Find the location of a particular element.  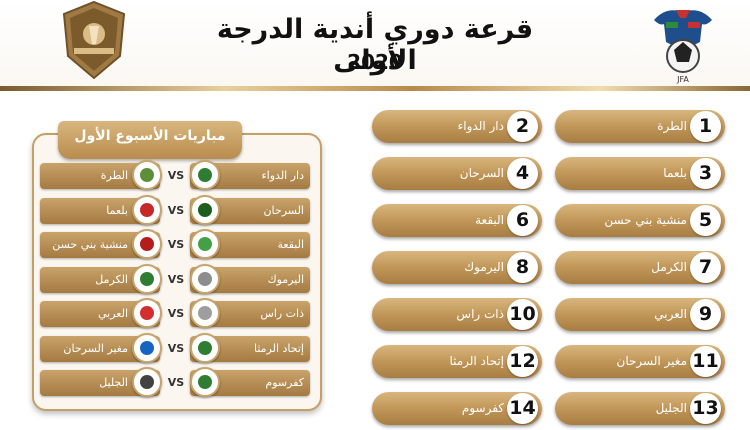

draw-pill-1: 1 الطرة is located at coordinates (640, 126).